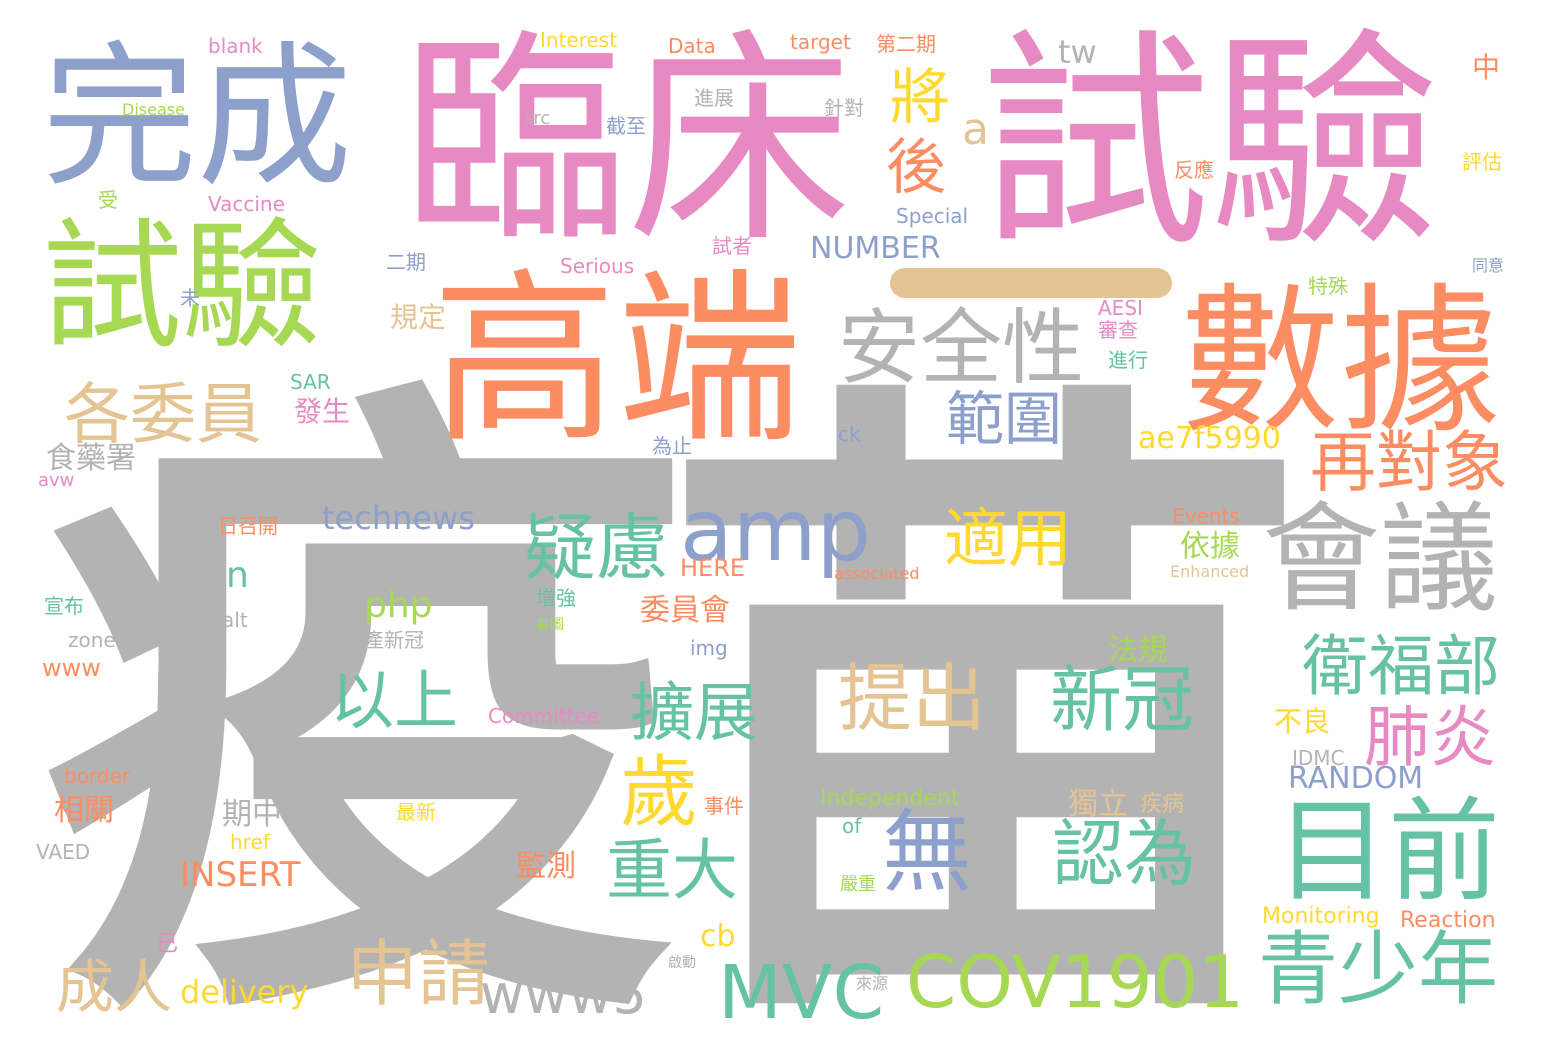  Describe the element at coordinates (1128, 360) in the screenshot. I see `word-jinxing: 進行` at that location.